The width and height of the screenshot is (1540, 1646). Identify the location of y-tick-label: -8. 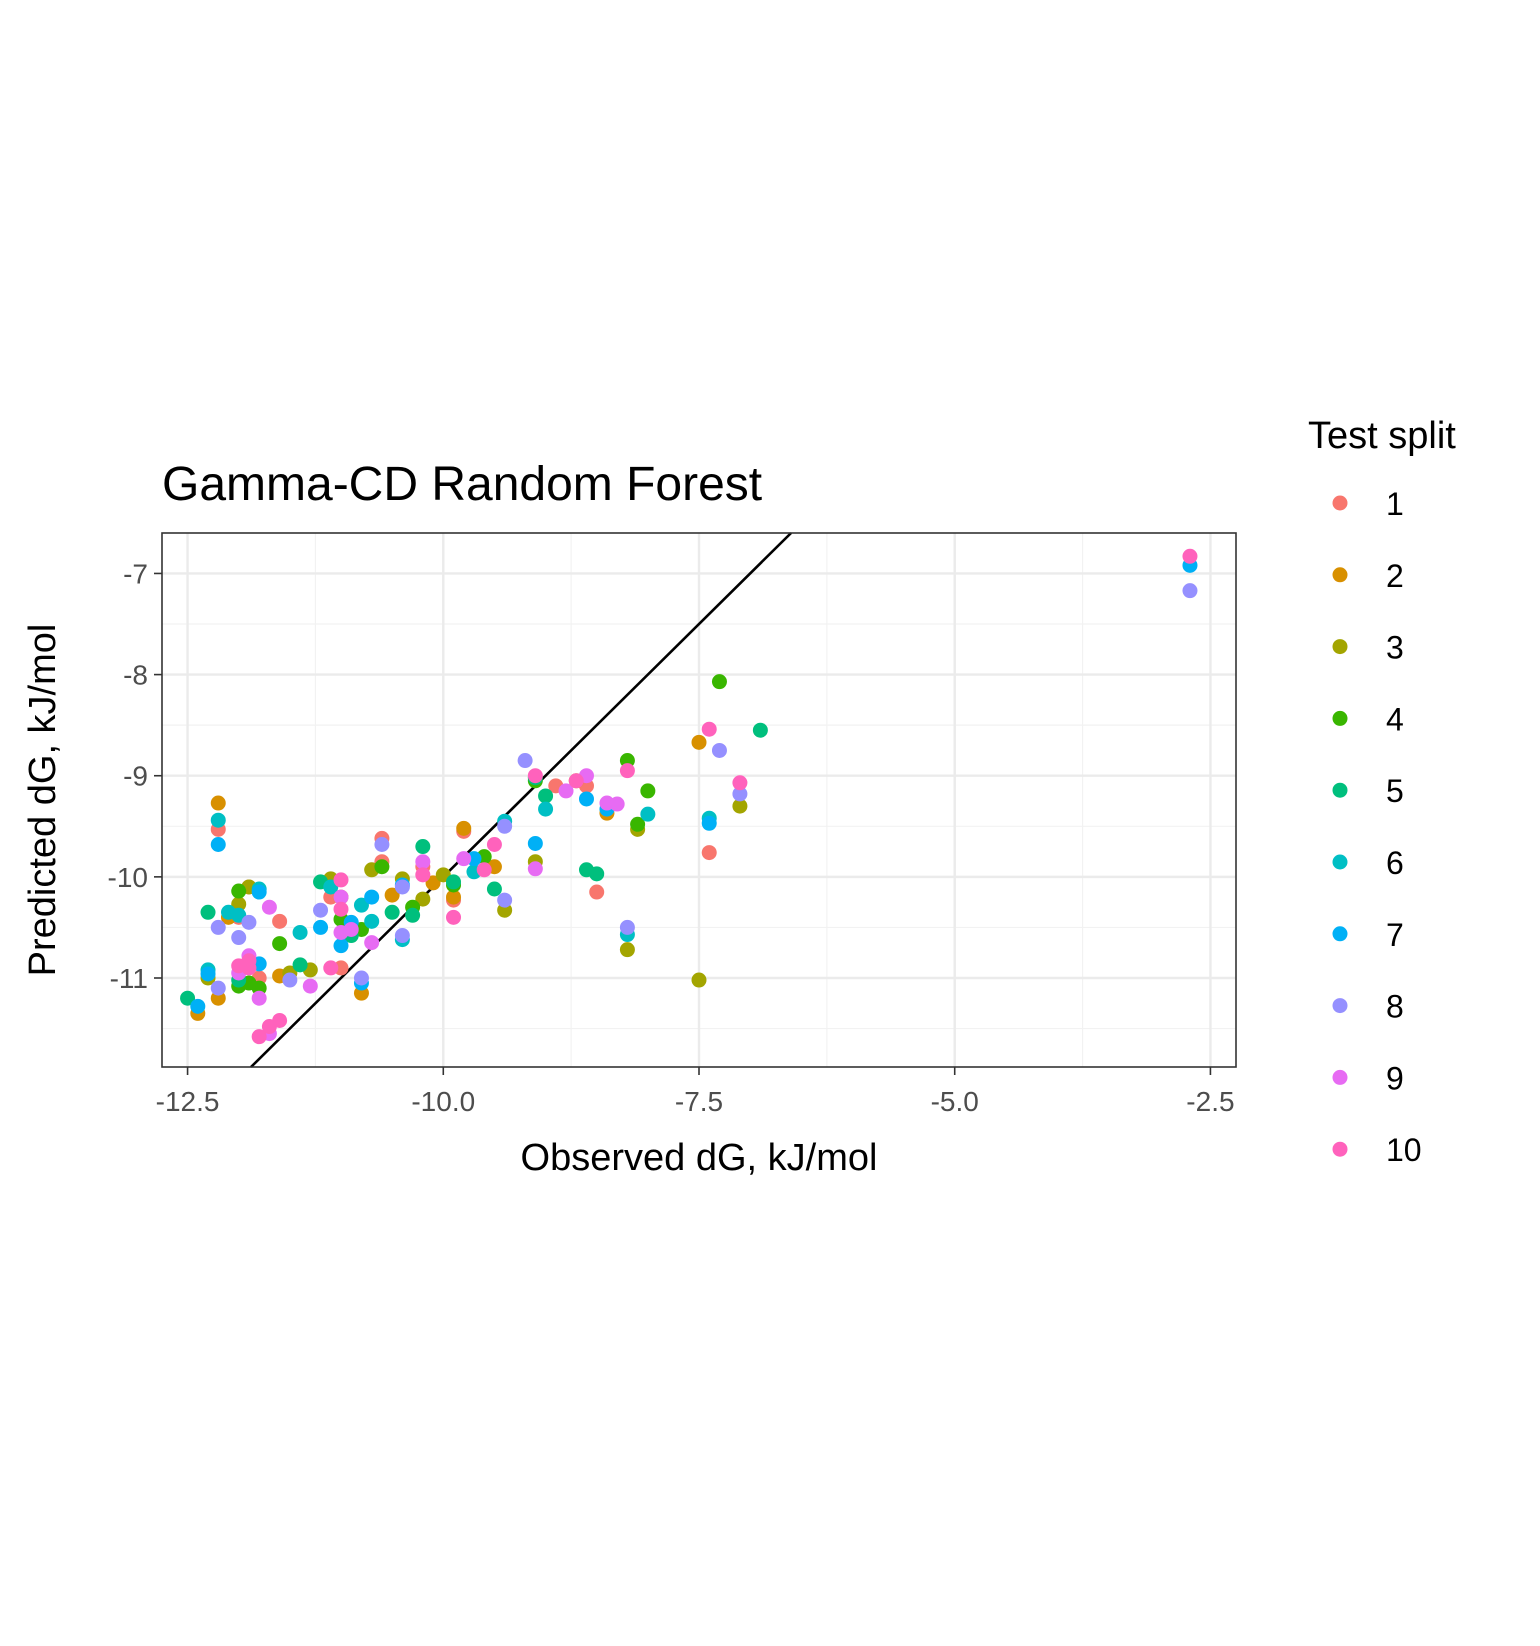
(135, 675).